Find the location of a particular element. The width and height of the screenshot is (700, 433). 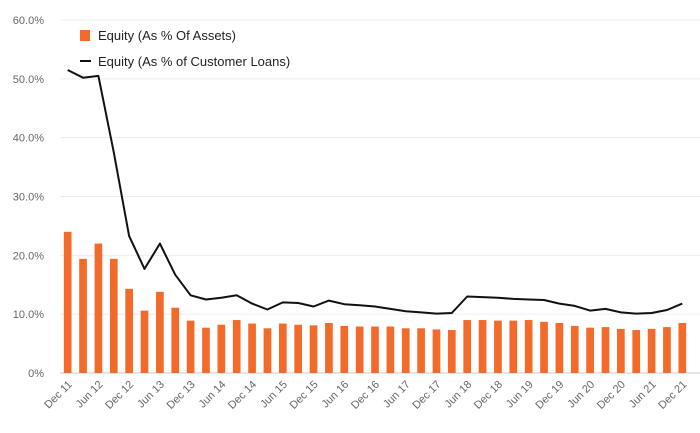

x-tick-label: Jun 15 is located at coordinates (274, 395).